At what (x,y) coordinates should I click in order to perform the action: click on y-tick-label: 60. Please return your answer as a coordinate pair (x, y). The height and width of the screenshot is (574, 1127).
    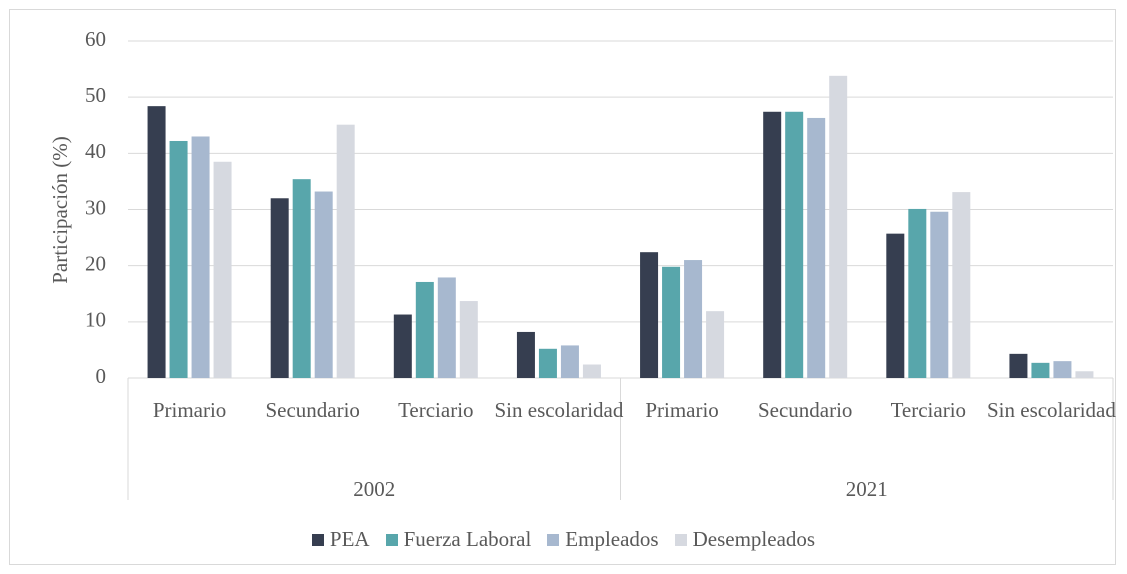
    Looking at the image, I should click on (95, 39).